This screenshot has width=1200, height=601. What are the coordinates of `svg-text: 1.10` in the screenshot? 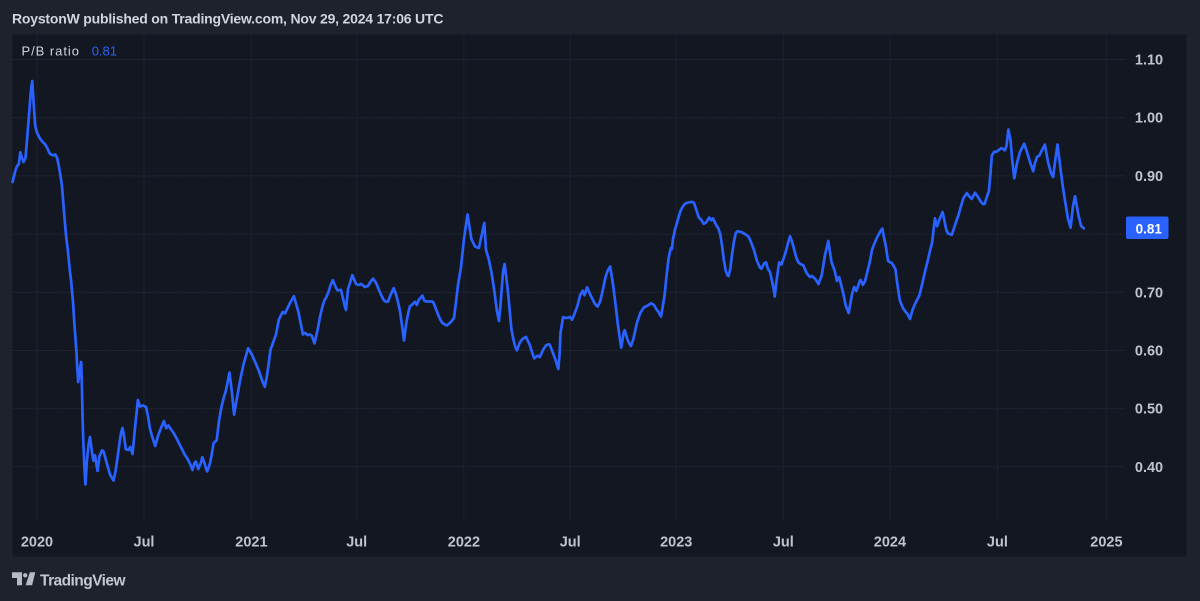 It's located at (1149, 61).